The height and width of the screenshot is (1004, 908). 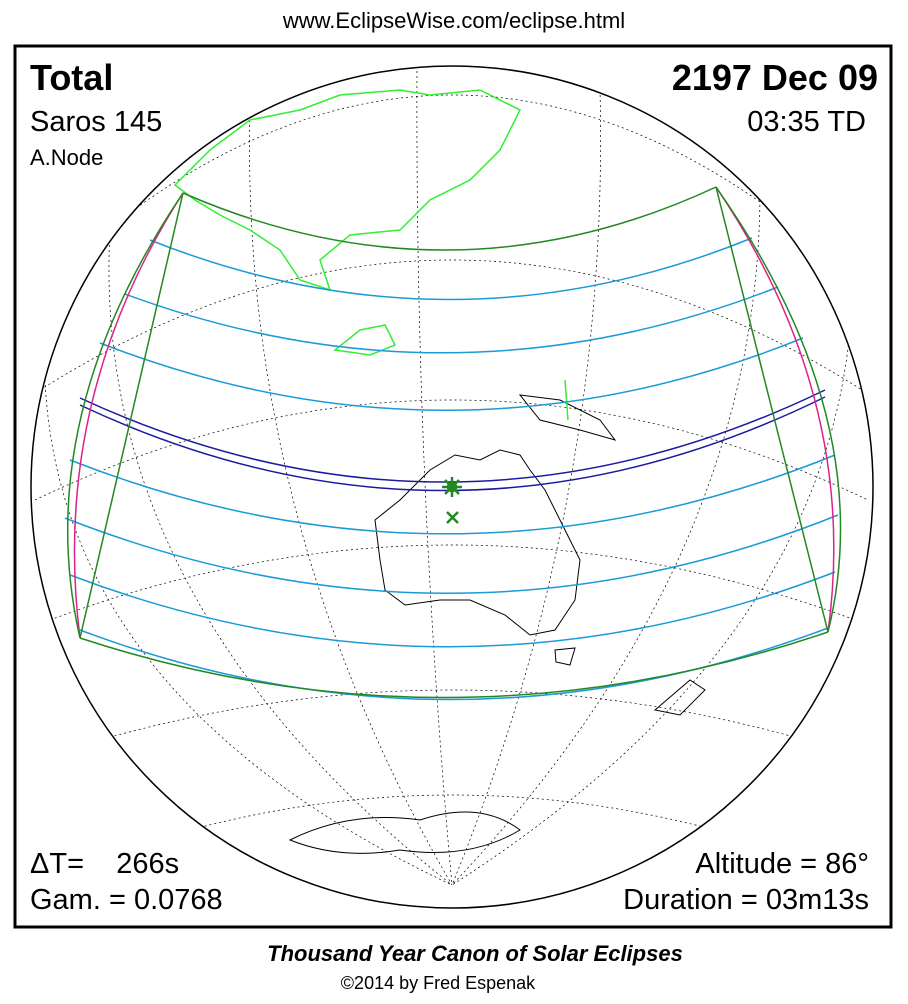 I want to click on gamma: Gam. = 0.0768, so click(x=126, y=900).